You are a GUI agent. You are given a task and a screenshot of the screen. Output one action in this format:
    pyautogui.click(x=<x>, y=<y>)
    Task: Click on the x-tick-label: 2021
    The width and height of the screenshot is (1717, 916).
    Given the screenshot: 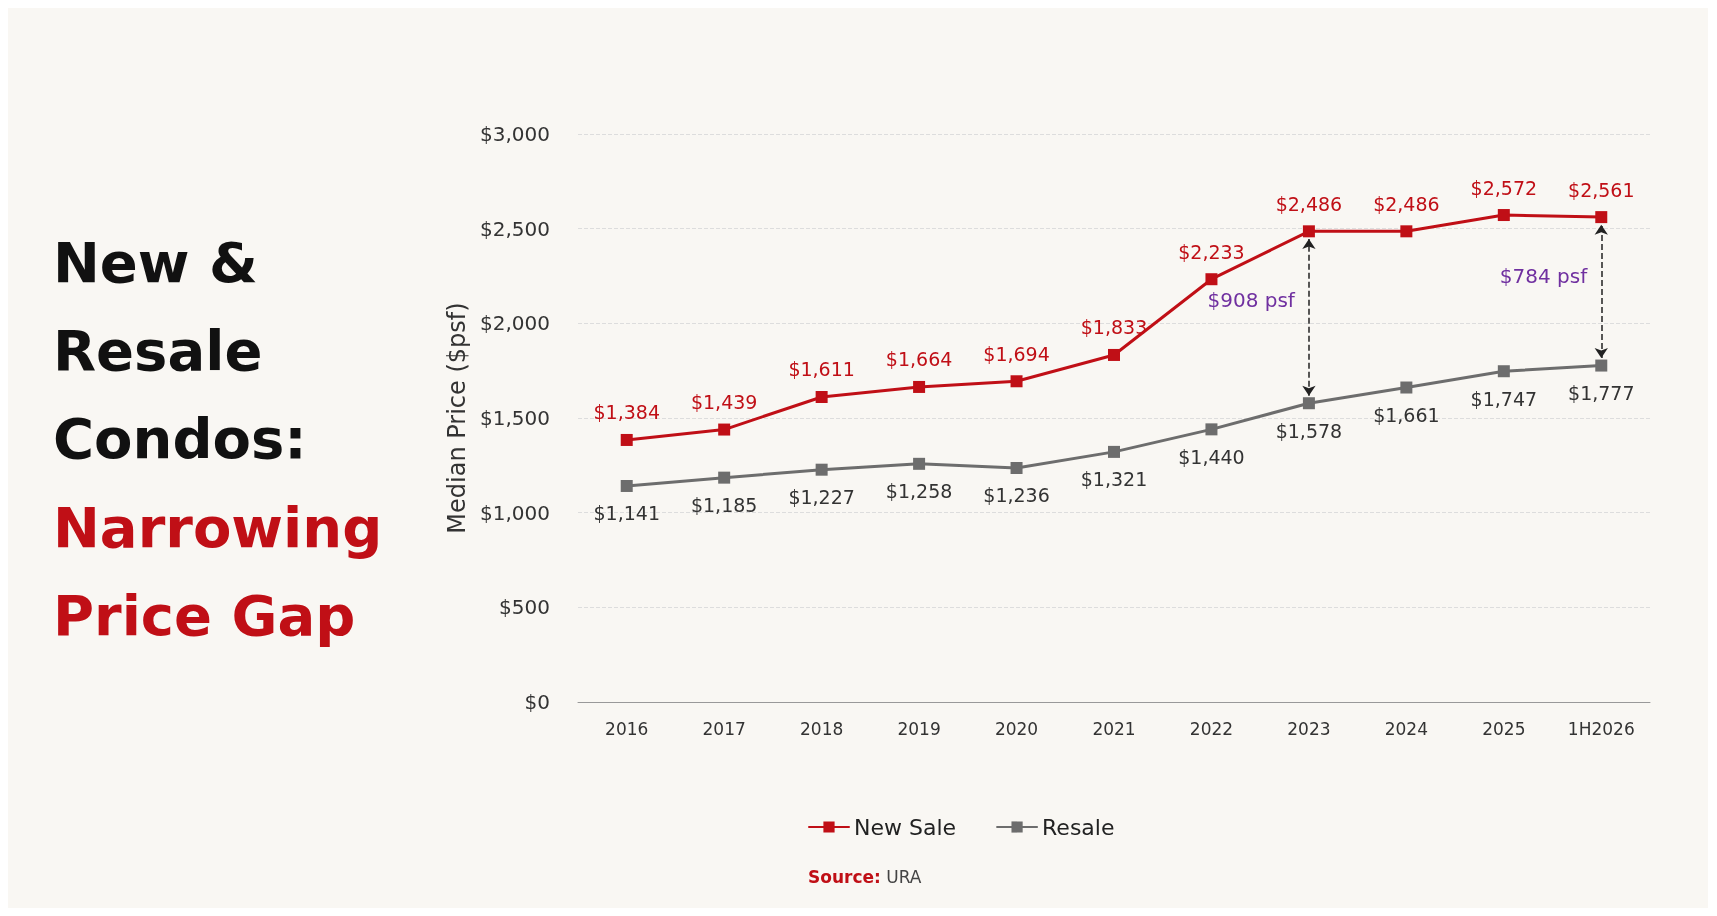 What is the action you would take?
    pyautogui.click(x=1114, y=728)
    